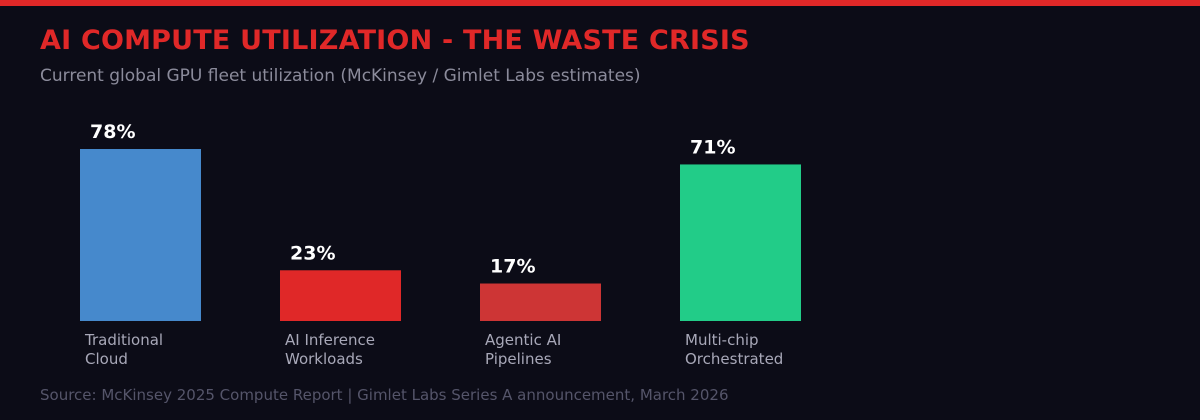 The image size is (1200, 420). I want to click on category-label-2: AI Inference Workloads, so click(330, 349).